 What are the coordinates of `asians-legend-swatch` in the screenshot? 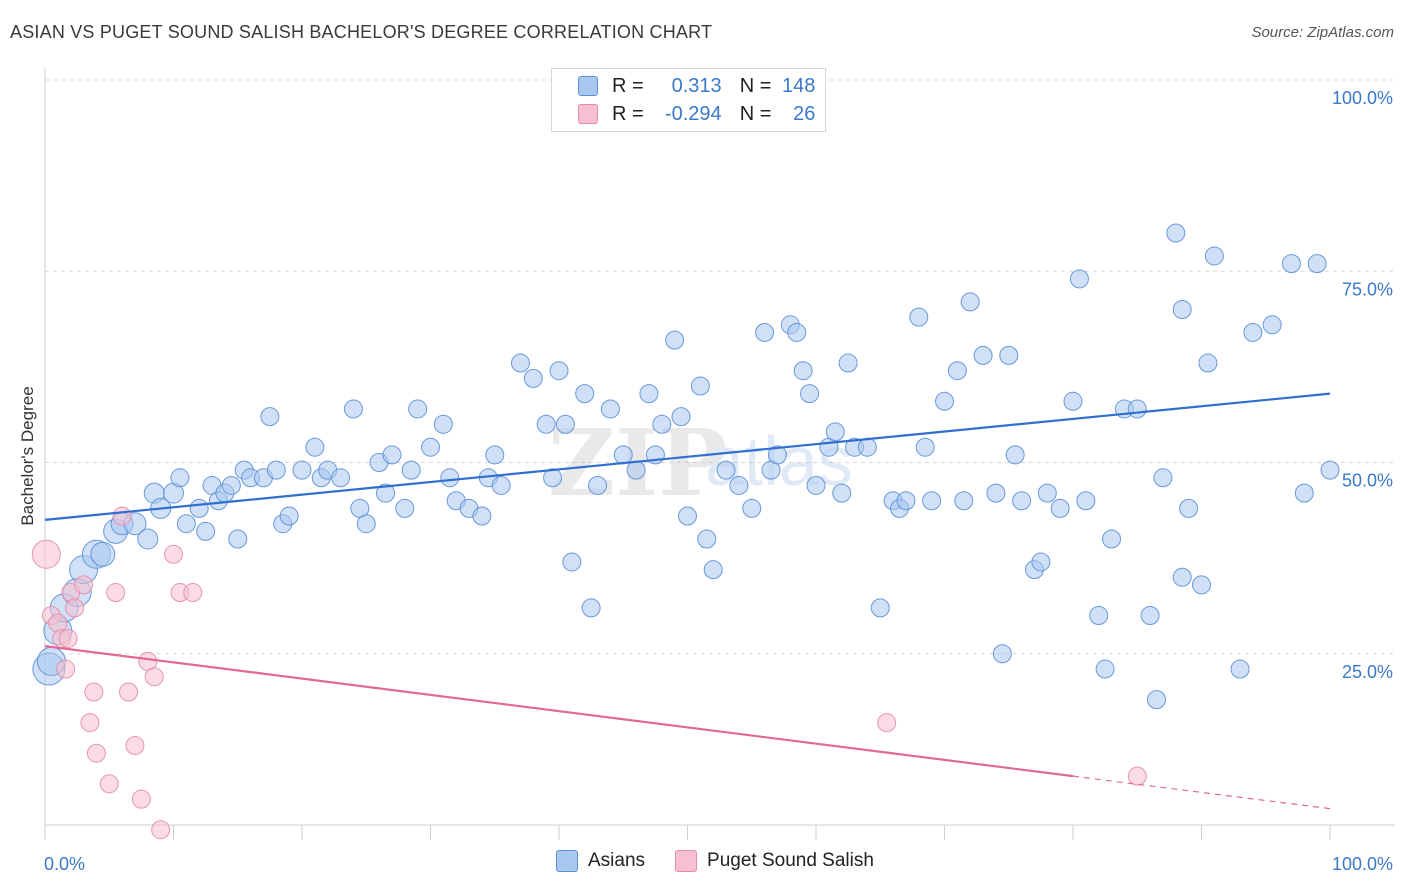 It's located at (567, 861).